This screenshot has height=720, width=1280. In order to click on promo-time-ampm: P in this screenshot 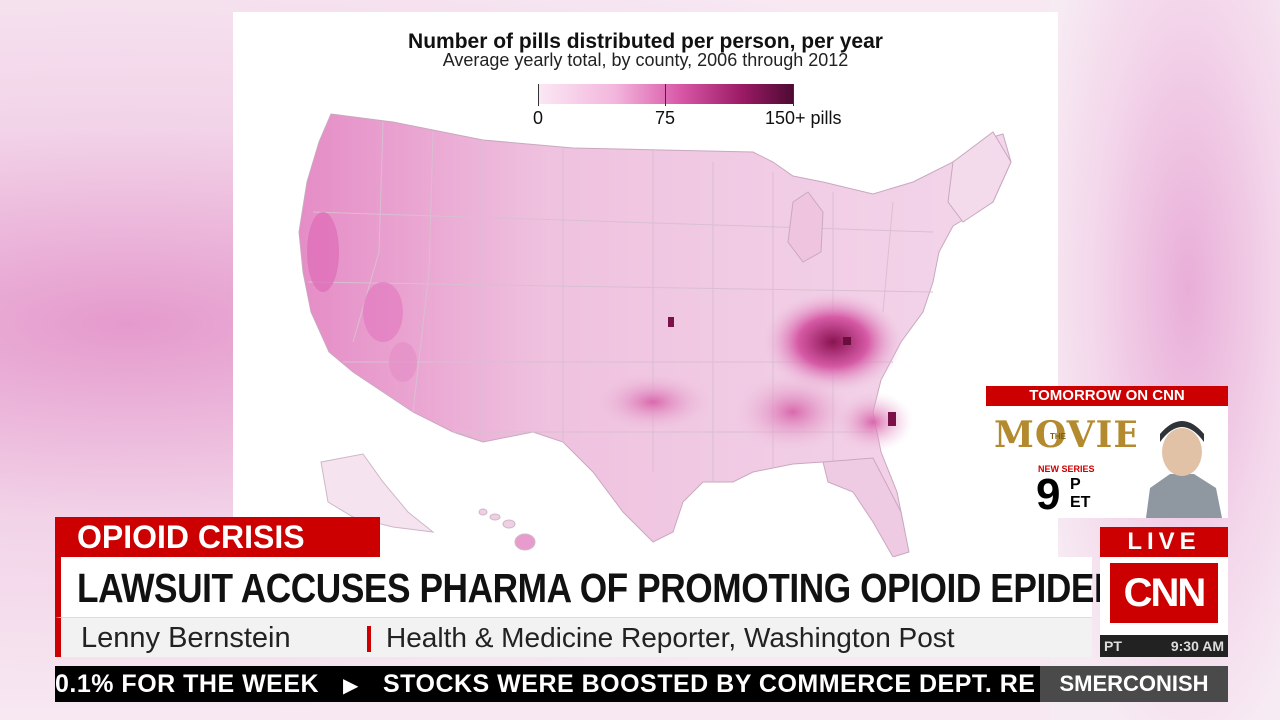, I will do `click(1075, 484)`.